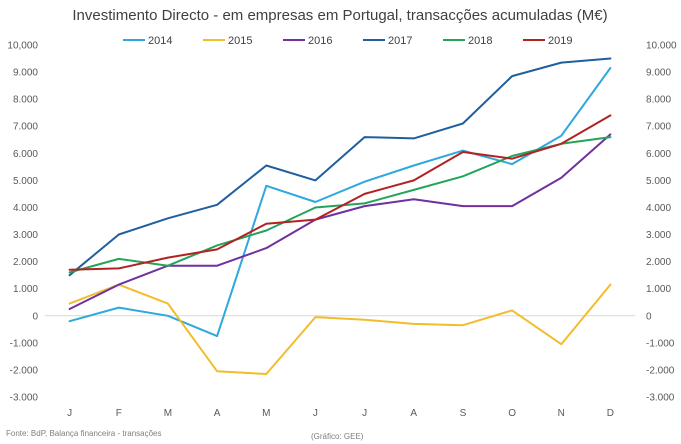  What do you see at coordinates (658, 208) in the screenshot?
I see `right-y-tick-label: 4.000` at bounding box center [658, 208].